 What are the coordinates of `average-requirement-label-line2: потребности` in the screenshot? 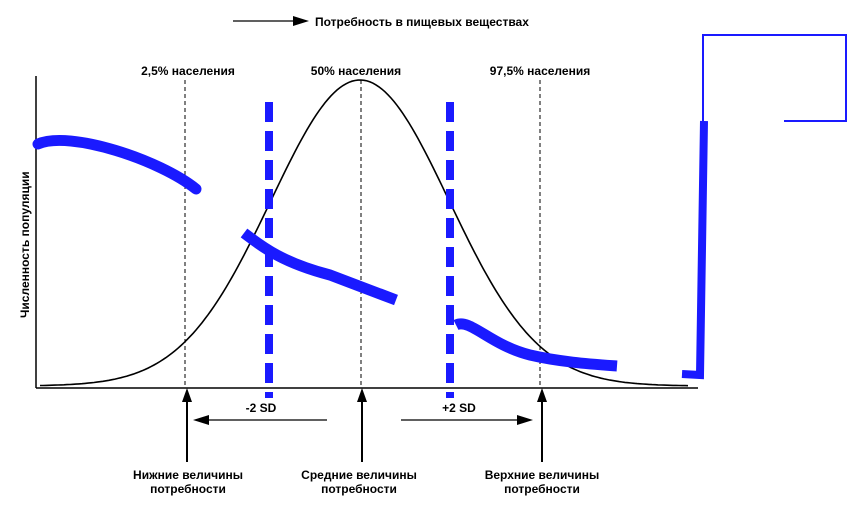 It's located at (359, 489).